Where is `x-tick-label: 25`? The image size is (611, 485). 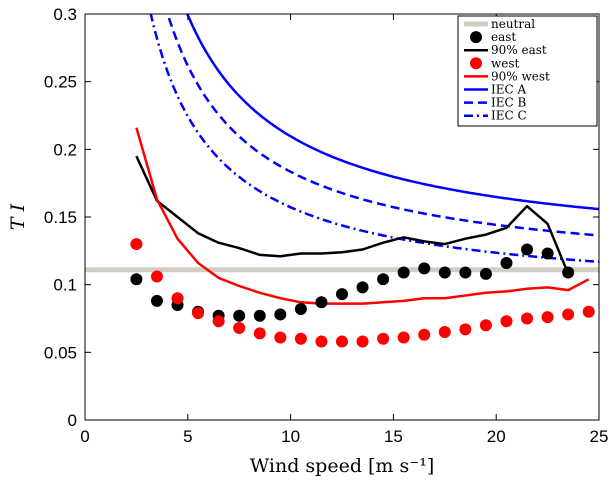 x-tick-label: 25 is located at coordinates (599, 436).